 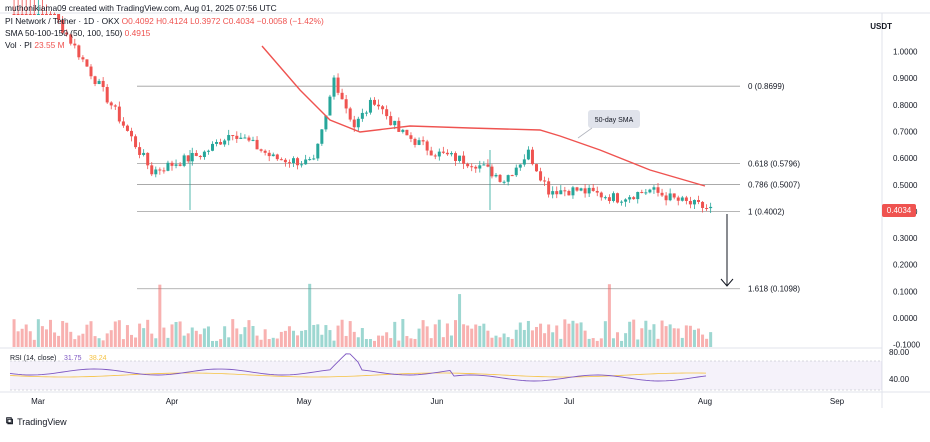 What do you see at coordinates (38, 401) in the screenshot?
I see `x-tick-label: Mar` at bounding box center [38, 401].